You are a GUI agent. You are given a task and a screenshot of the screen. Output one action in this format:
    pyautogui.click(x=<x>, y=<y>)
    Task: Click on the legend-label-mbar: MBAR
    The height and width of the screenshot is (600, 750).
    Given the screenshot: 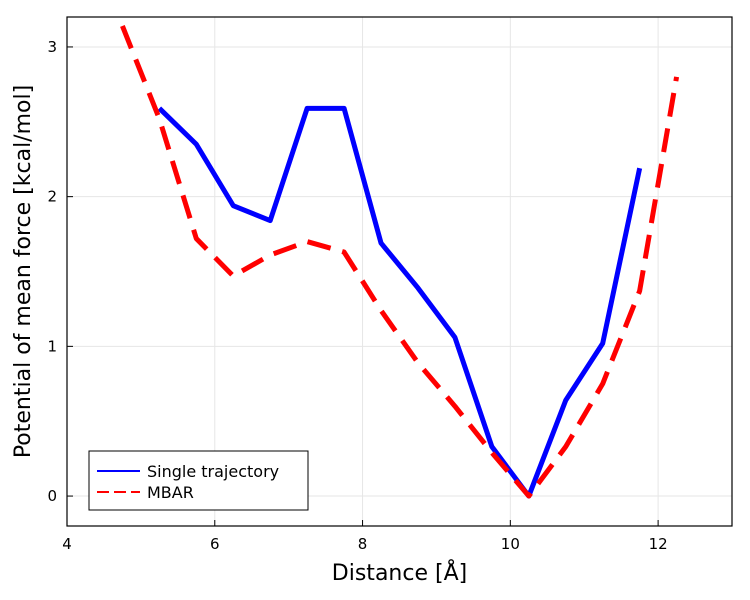 What is the action you would take?
    pyautogui.click(x=170, y=492)
    